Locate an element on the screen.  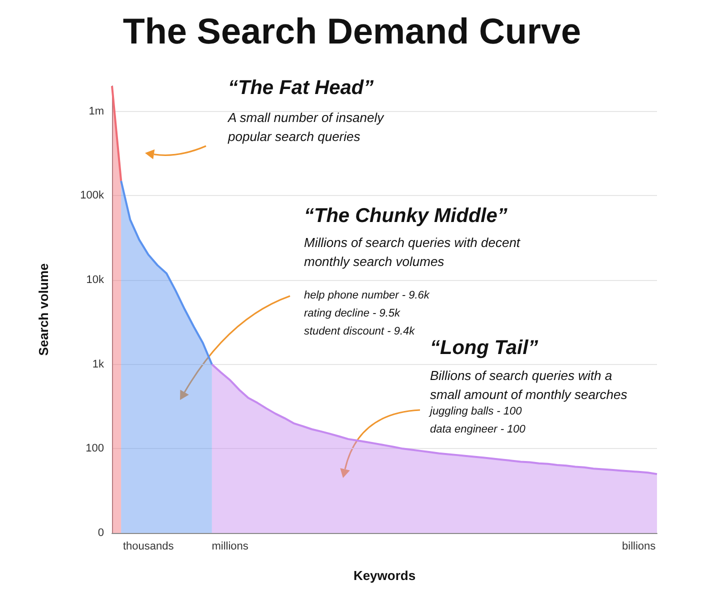
chart-title: The Search Demand Curve is located at coordinates (352, 31).